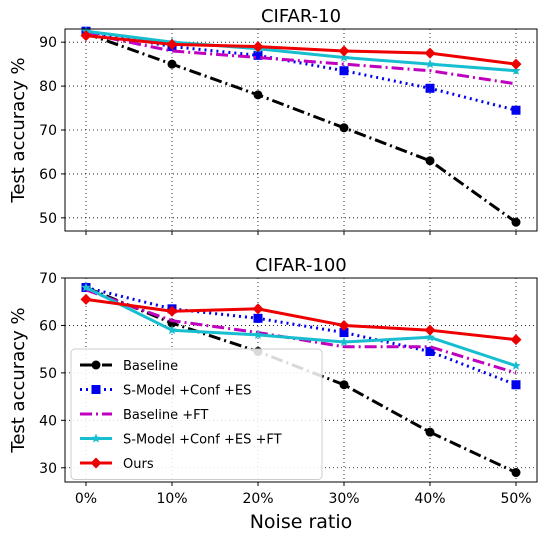 The width and height of the screenshot is (540, 537). What do you see at coordinates (429, 499) in the screenshot?
I see `x-tick-label: 40%` at bounding box center [429, 499].